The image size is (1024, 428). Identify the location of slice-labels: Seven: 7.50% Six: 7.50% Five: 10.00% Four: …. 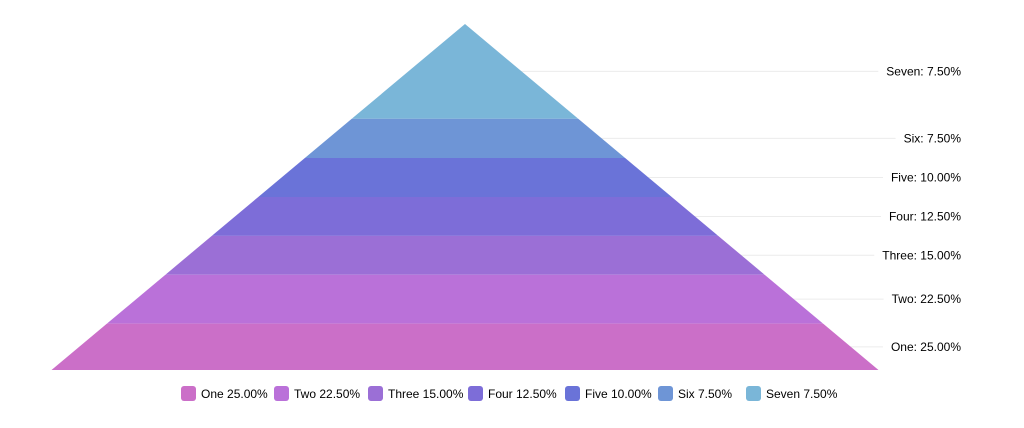
(921, 208).